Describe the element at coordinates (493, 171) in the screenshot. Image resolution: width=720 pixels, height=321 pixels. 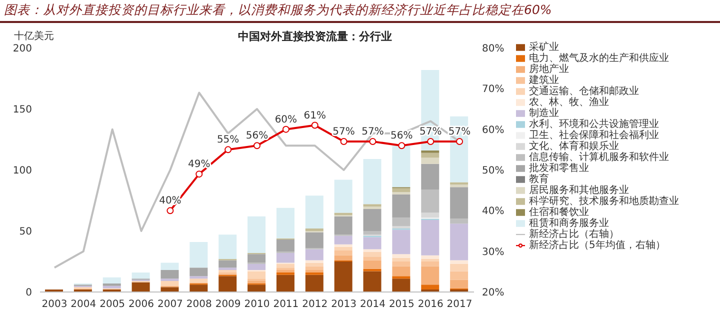
I see `y2-tick-label: 50%` at that location.